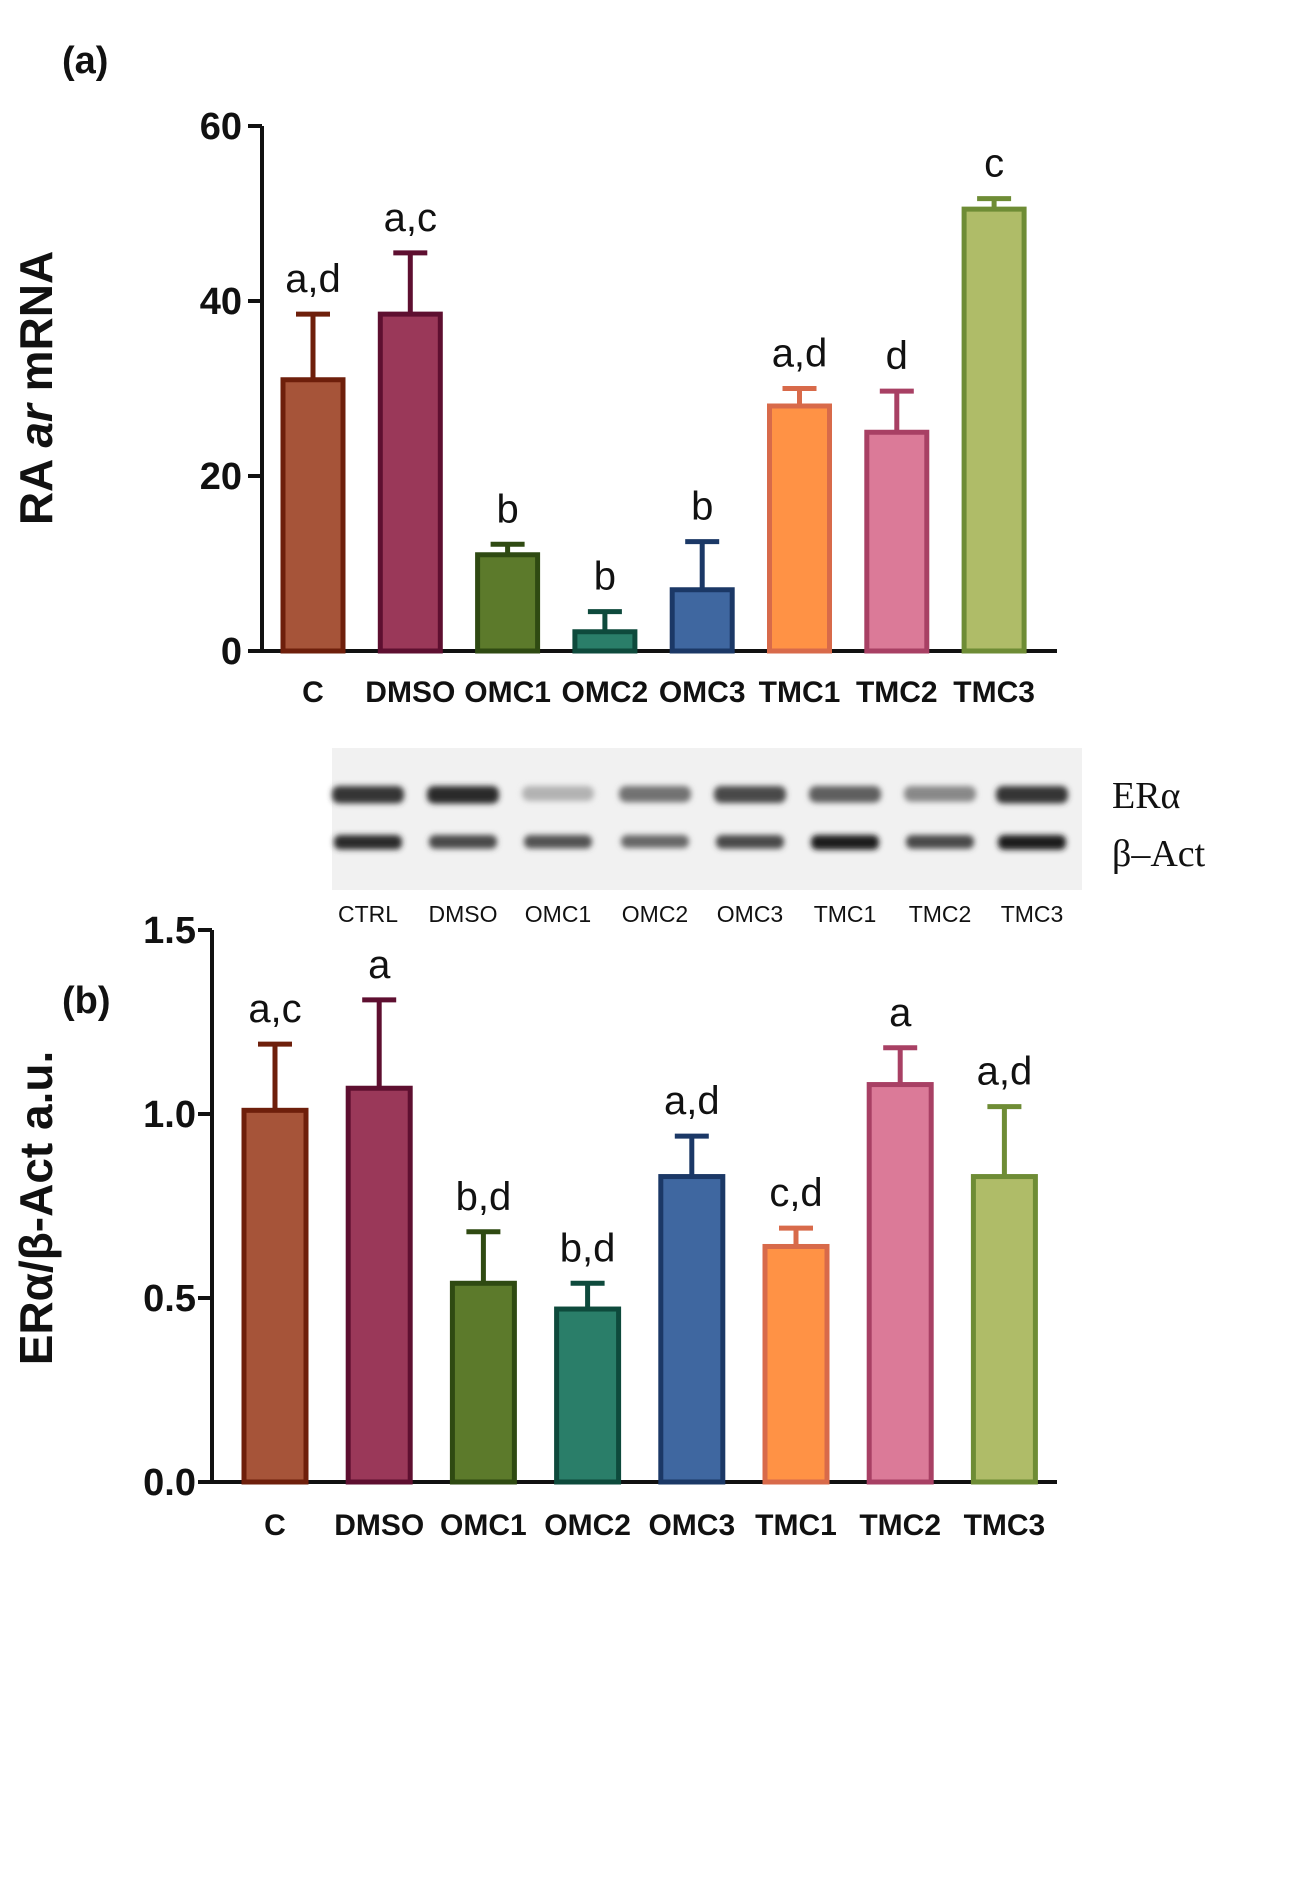 The height and width of the screenshot is (1888, 1306). Describe the element at coordinates (702, 507) in the screenshot. I see `sig-letters-omc3: b` at that location.